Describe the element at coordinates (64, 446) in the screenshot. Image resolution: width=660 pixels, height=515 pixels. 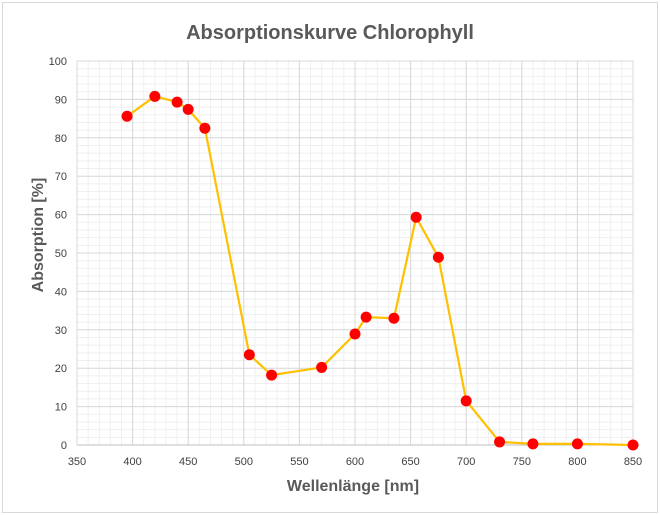
I see `y-tick-label: 0` at that location.